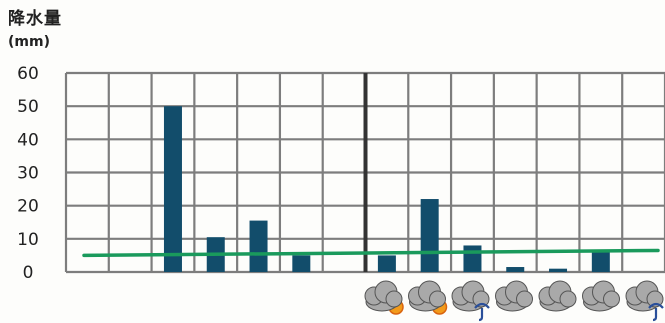 The height and width of the screenshot is (323, 665). What do you see at coordinates (28, 140) in the screenshot?
I see `y-tick-label: 40` at bounding box center [28, 140].